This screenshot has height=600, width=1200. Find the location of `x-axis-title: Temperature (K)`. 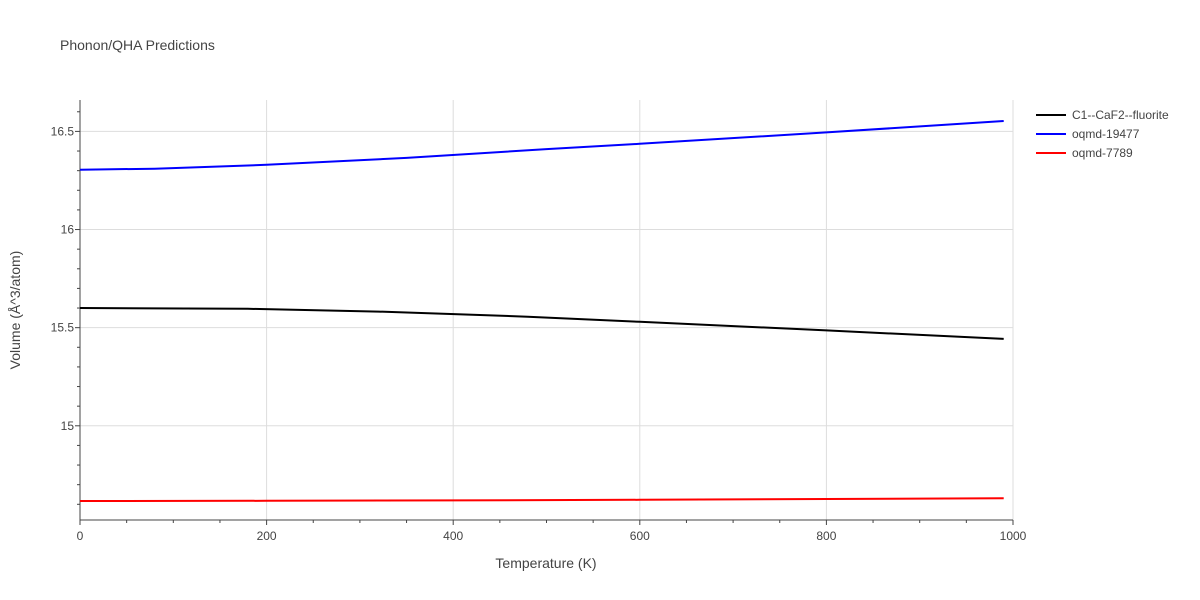

x-axis-title: Temperature (K) is located at coordinates (545, 563).